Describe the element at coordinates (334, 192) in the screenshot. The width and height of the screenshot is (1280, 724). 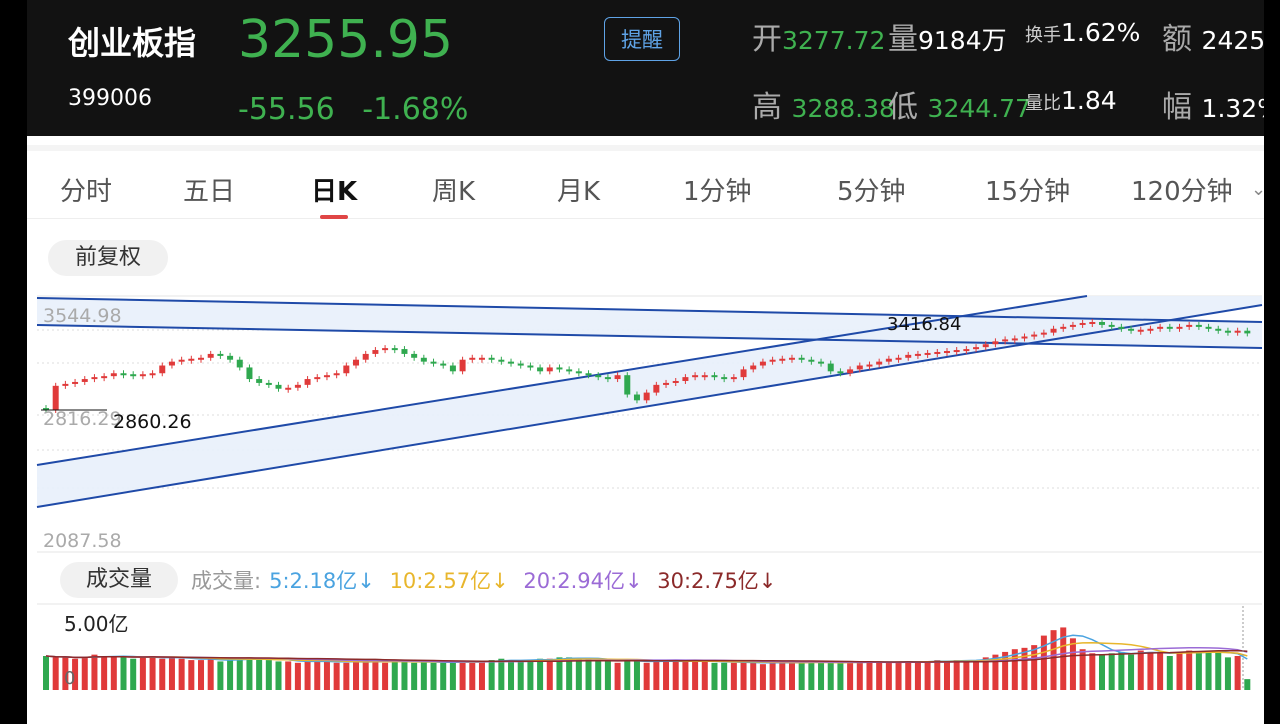
I see `tab-daily-k: 日K` at that location.